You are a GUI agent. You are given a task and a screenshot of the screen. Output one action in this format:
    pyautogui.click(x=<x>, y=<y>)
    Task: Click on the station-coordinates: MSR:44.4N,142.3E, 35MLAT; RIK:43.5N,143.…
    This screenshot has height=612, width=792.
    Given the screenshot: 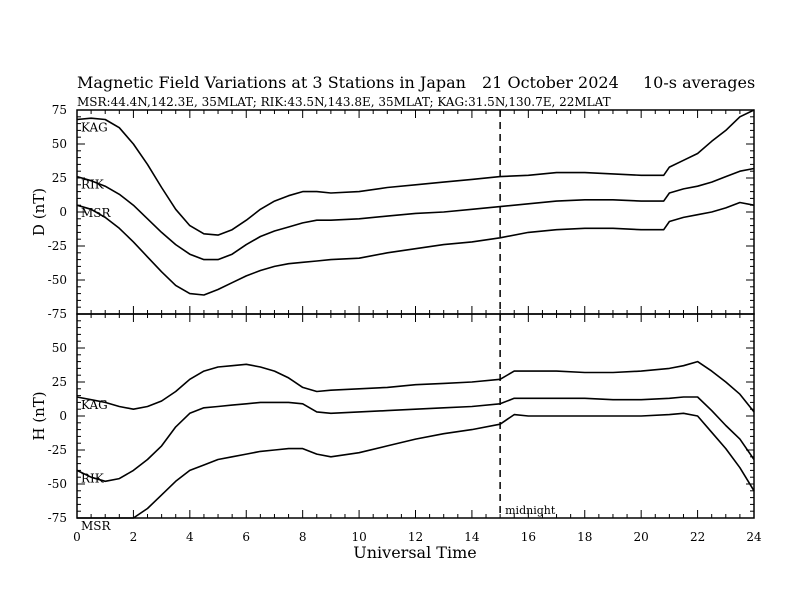 What is the action you would take?
    pyautogui.click(x=344, y=102)
    